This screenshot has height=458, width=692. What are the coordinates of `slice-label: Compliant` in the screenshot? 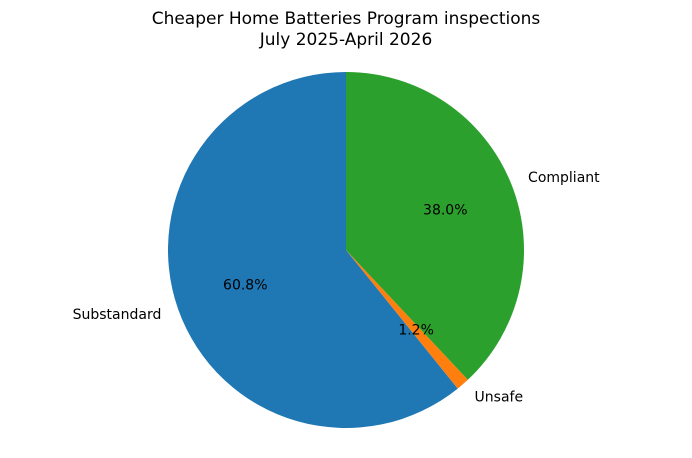 It's located at (564, 178).